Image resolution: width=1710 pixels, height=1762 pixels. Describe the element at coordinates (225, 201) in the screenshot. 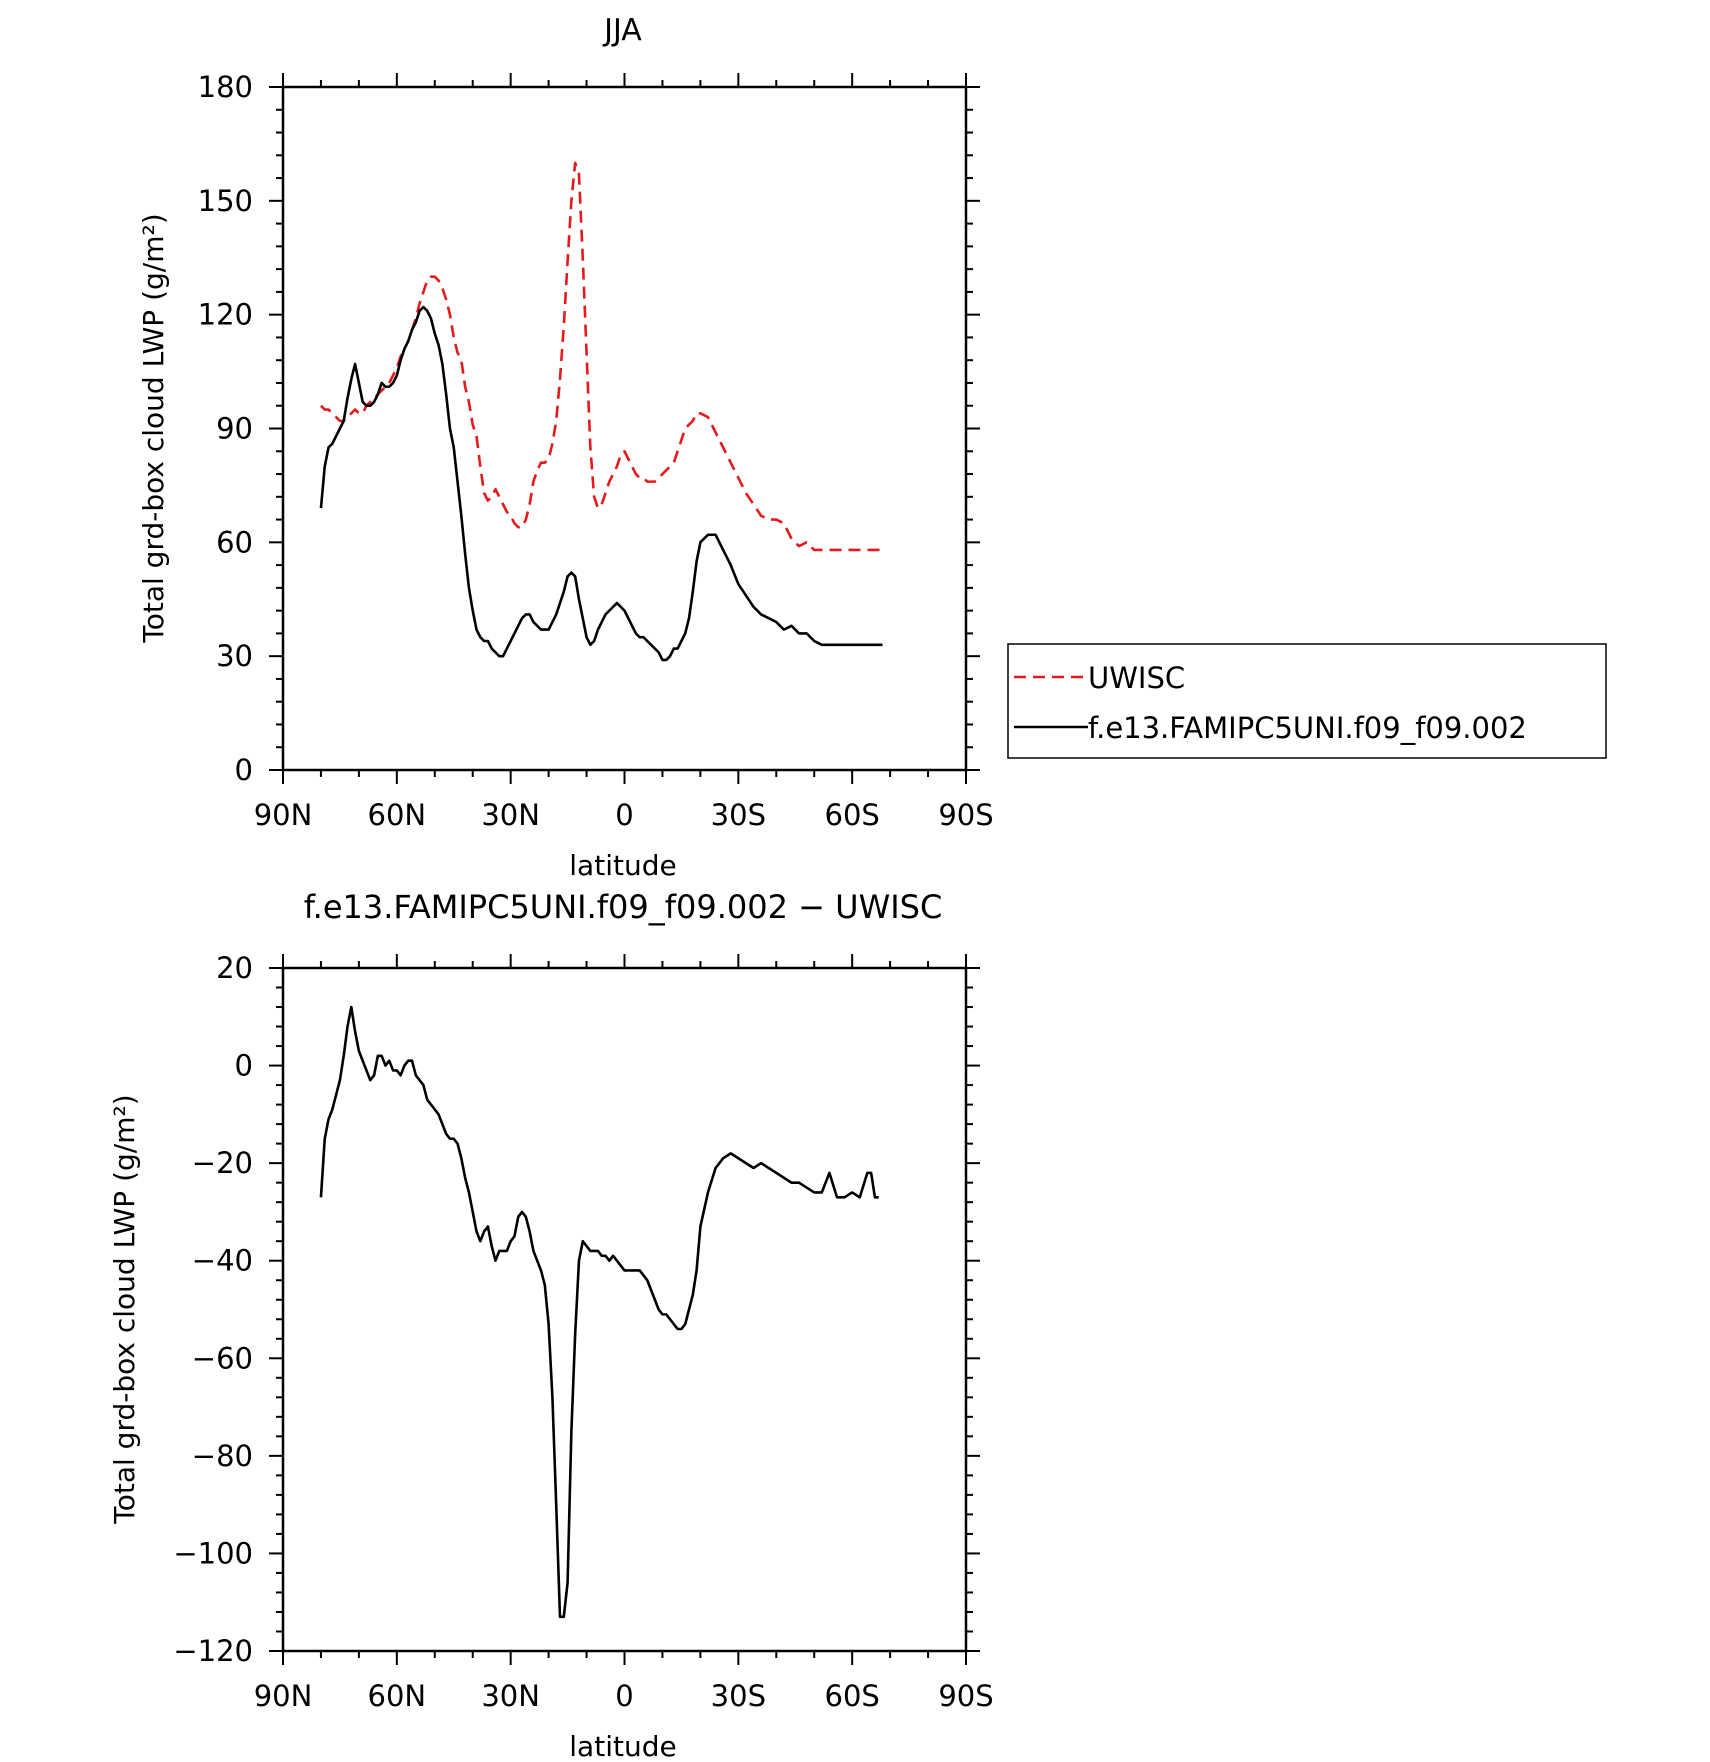

I see `y-tick-label: 150` at that location.